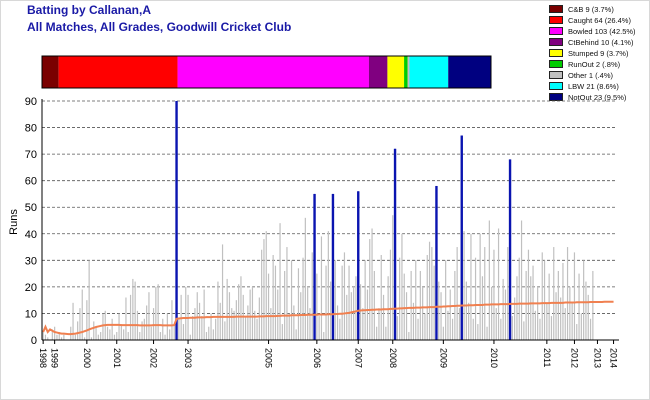  I want to click on x-tick-label: 2006, so click(317, 358).